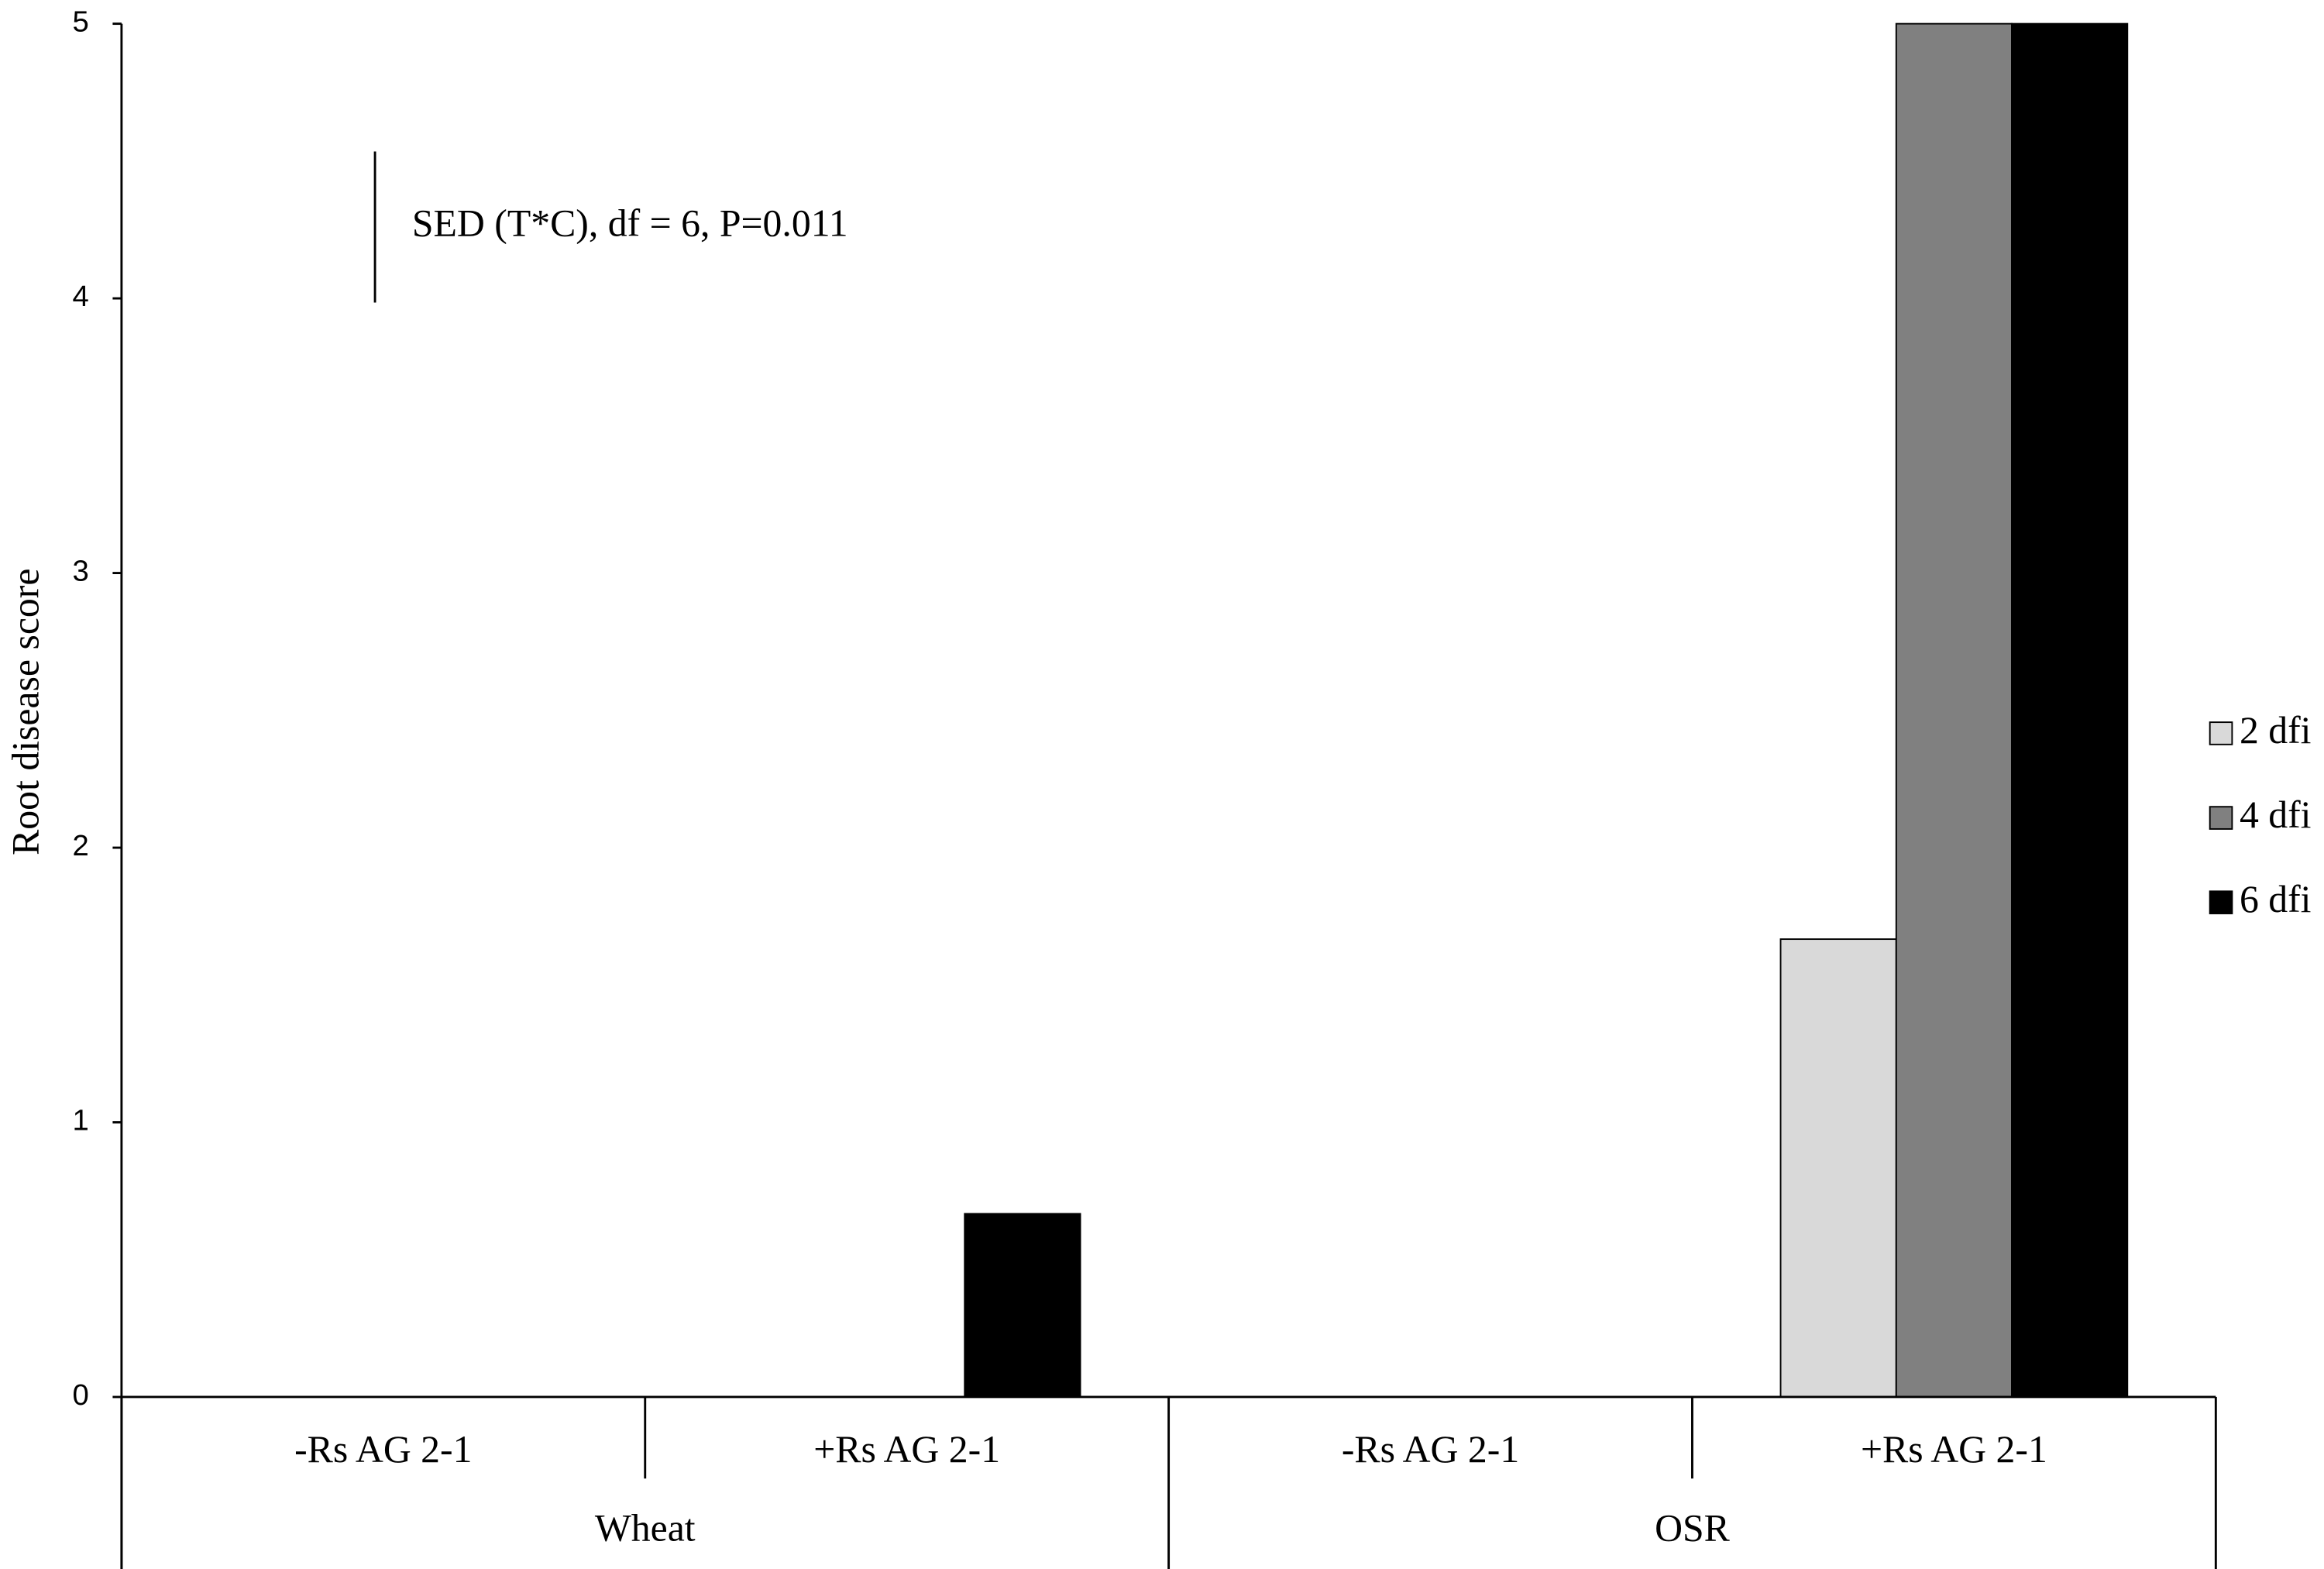 The image size is (2324, 1569). Describe the element at coordinates (81, 296) in the screenshot. I see `y-tick-label: 4` at that location.